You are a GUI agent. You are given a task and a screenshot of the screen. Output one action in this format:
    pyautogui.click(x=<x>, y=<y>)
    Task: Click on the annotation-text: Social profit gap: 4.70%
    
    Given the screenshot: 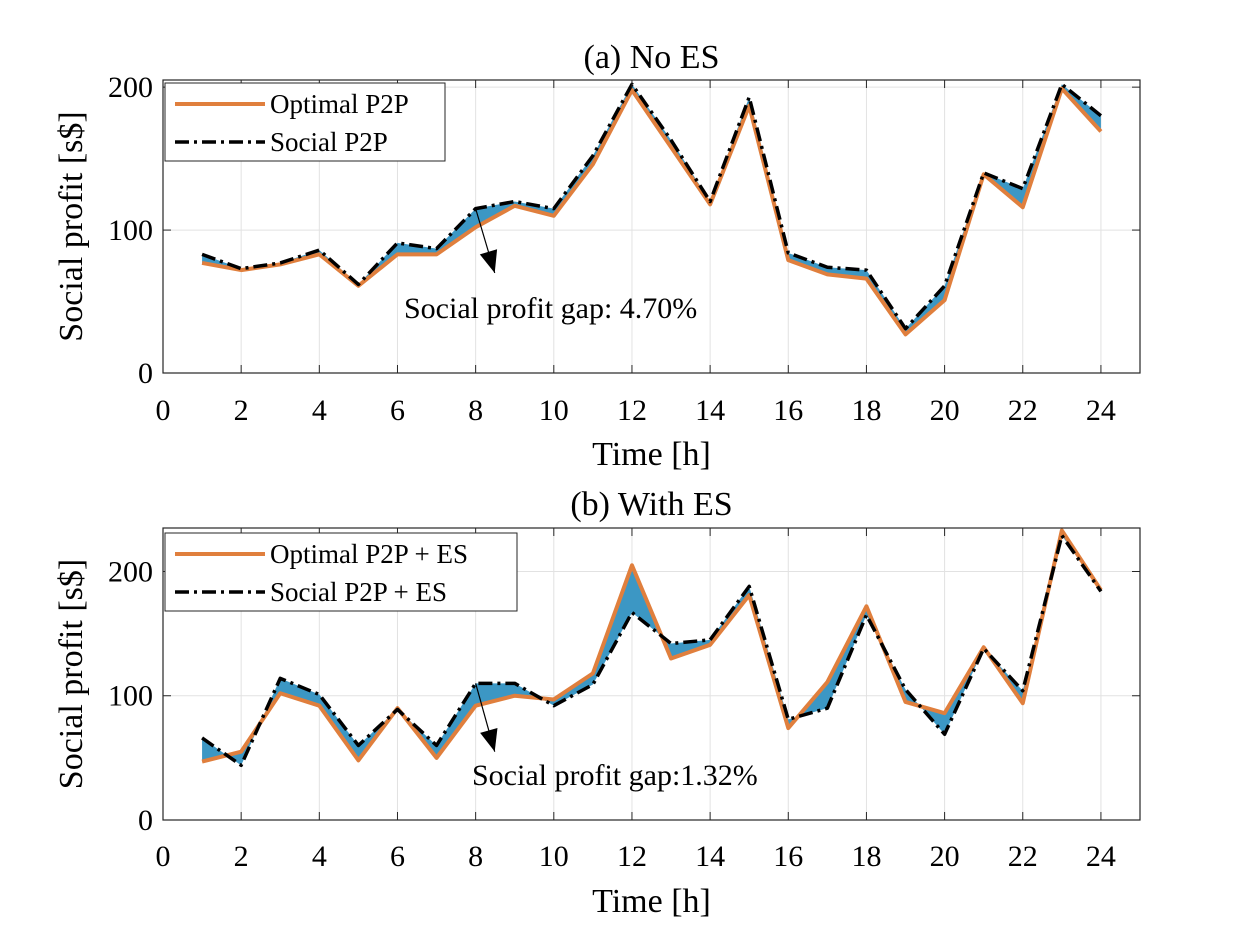 What is the action you would take?
    pyautogui.click(x=550, y=308)
    